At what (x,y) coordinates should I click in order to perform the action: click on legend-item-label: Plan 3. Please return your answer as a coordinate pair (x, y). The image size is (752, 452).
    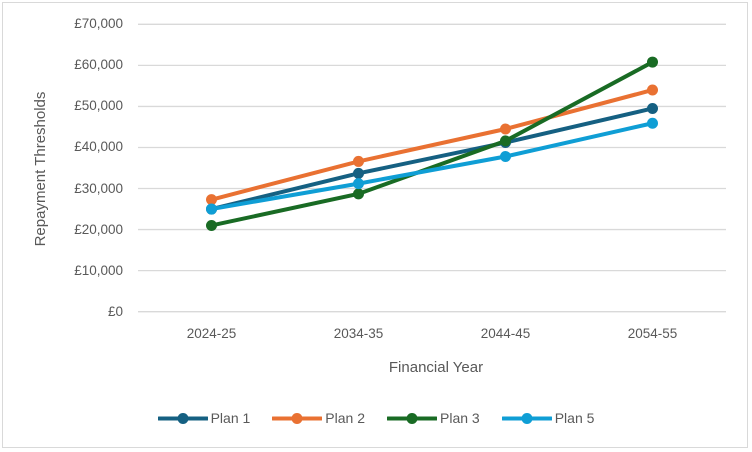
    Looking at the image, I should click on (460, 418).